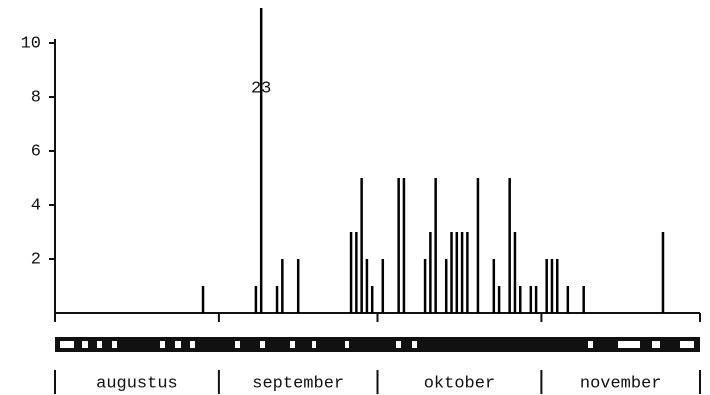 The image size is (710, 395). What do you see at coordinates (137, 383) in the screenshot?
I see `month-label: augustus` at bounding box center [137, 383].